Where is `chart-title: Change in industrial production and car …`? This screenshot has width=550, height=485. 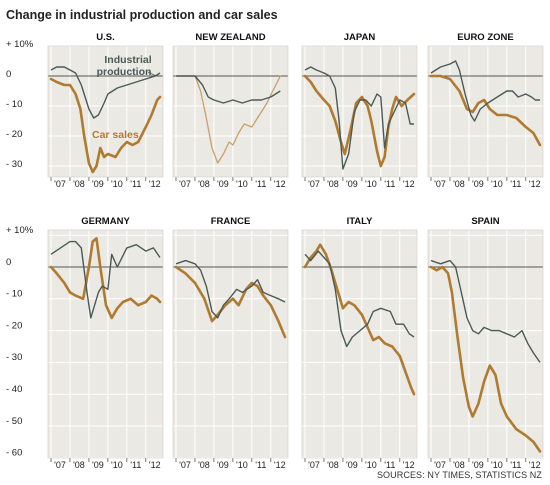
chart-title: Change in industrial production and car … is located at coordinates (142, 15).